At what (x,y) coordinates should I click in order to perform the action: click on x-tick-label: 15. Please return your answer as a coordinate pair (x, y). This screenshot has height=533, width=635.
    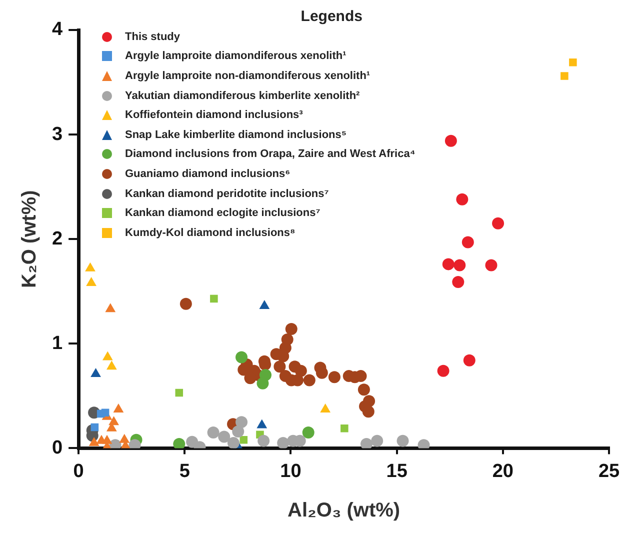
    Looking at the image, I should click on (397, 471).